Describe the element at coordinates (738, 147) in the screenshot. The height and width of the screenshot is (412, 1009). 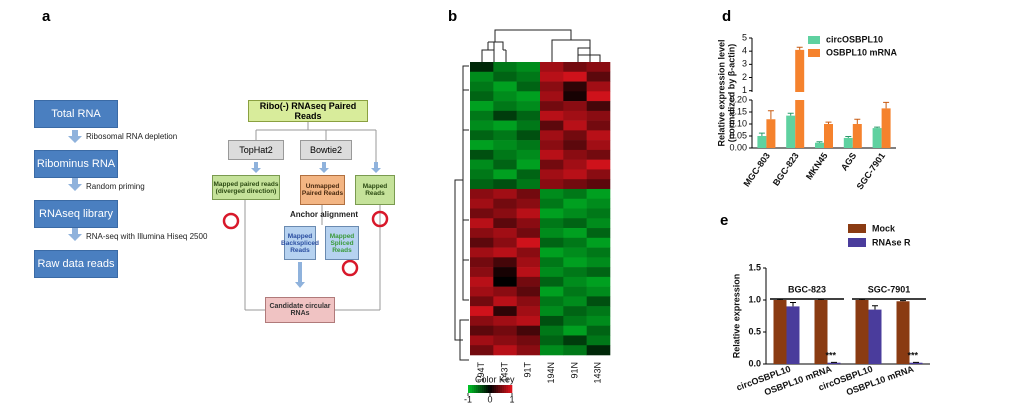
I see `y-tick-label: 0.00` at that location.